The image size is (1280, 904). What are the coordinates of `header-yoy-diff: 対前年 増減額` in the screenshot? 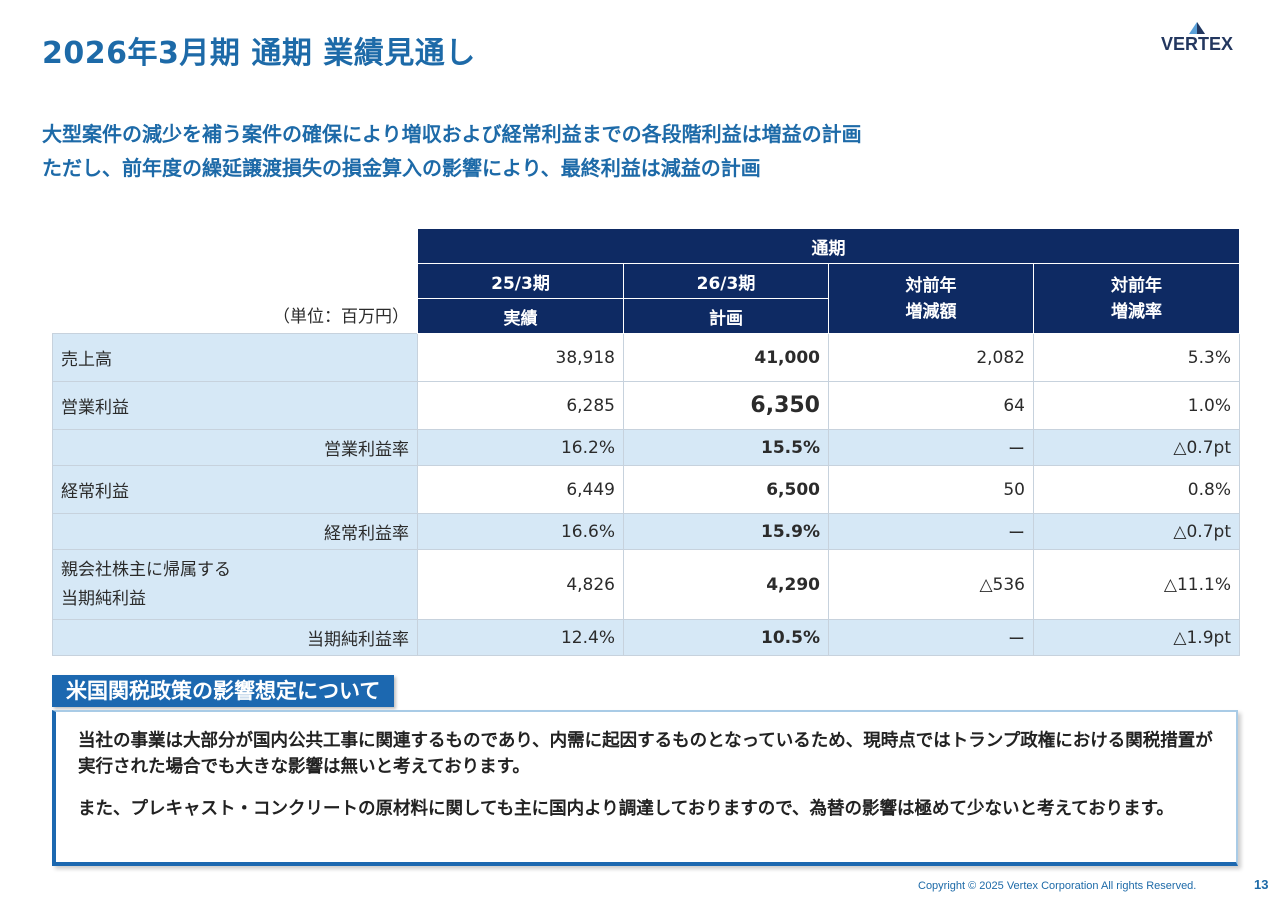 It's located at (931, 298).